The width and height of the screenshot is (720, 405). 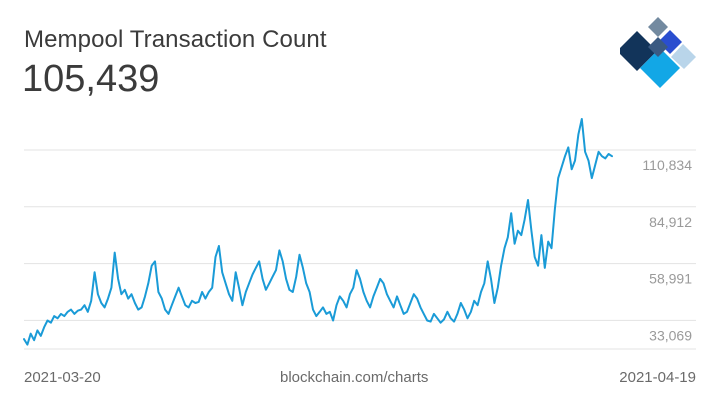 I want to click on logo-tile-bottom, so click(x=660, y=68).